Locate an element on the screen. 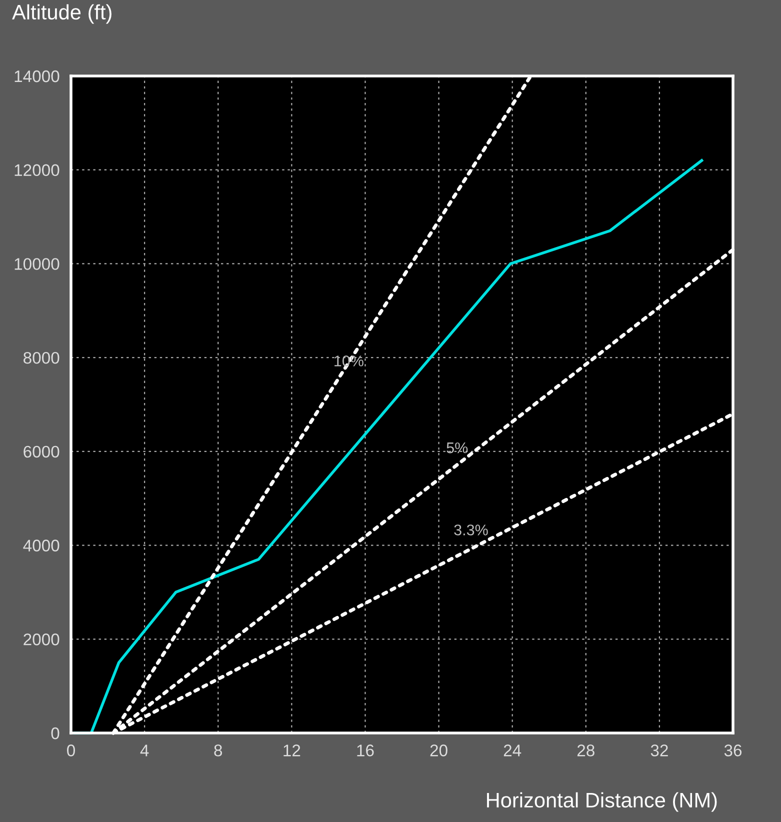  x-tick-label: 0 is located at coordinates (71, 750).